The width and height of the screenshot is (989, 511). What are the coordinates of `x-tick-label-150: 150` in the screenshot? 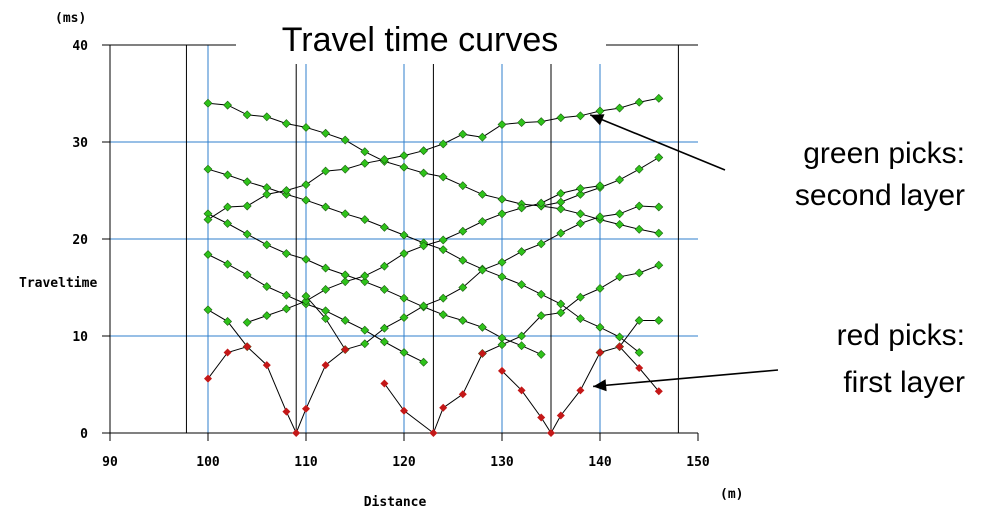 It's located at (698, 462).